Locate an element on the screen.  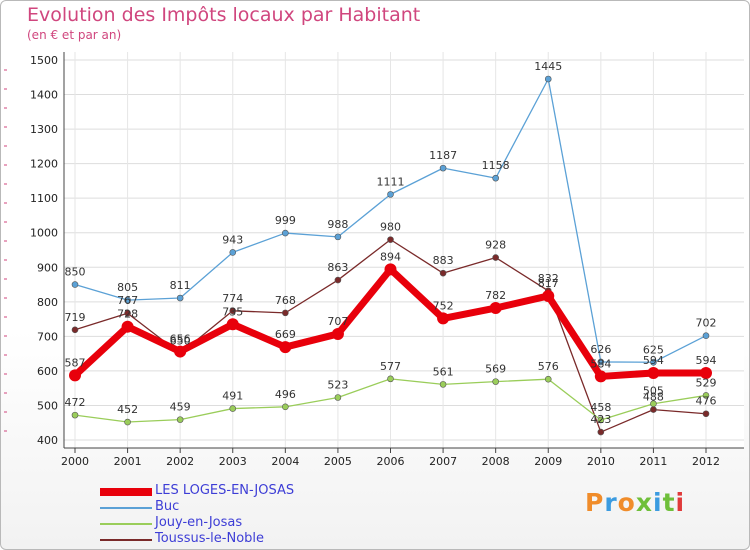
x-tick-label: 2012 is located at coordinates (706, 461).